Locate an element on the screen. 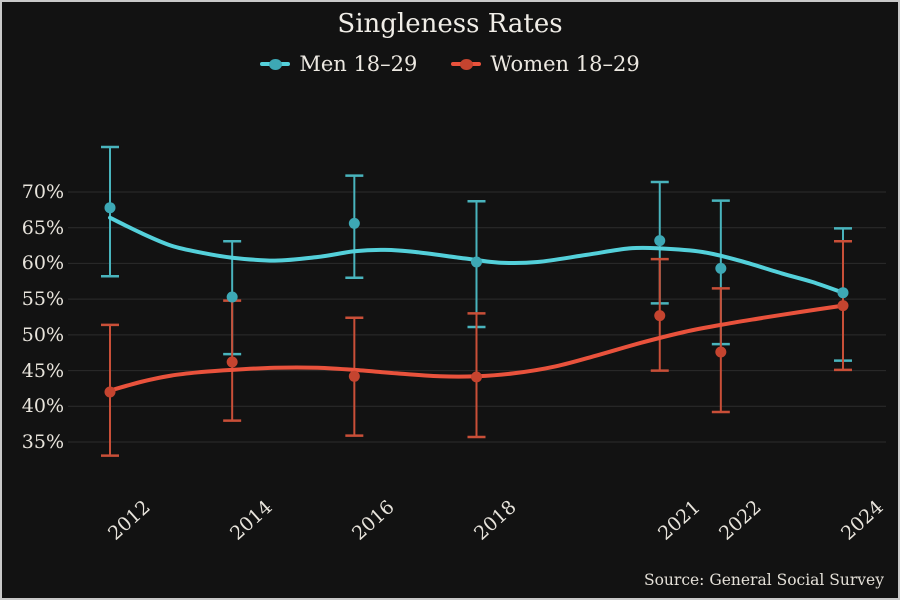 The width and height of the screenshot is (900, 600). y-tick-label: 50% is located at coordinates (42, 335).